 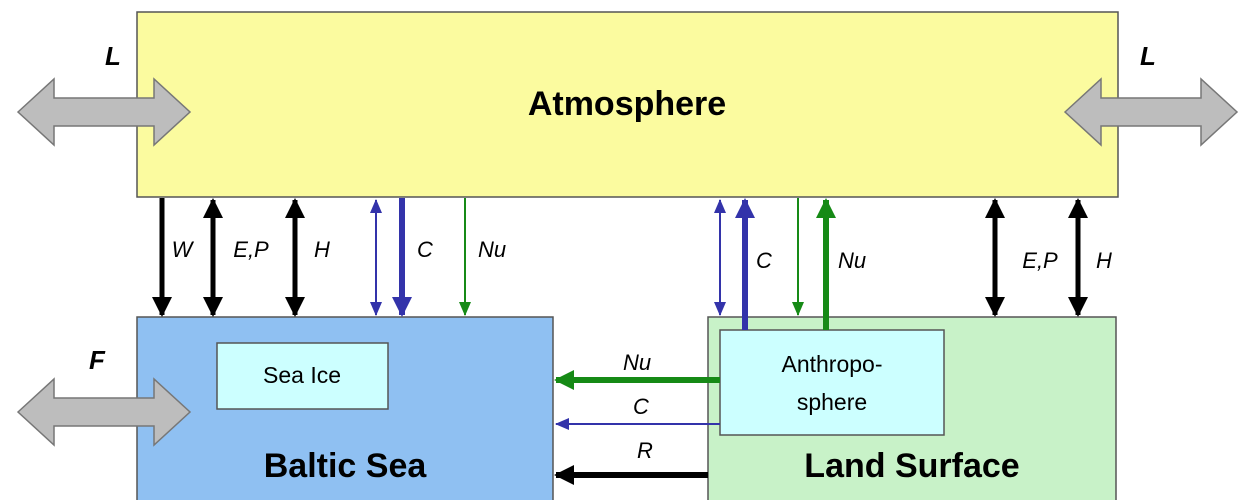 What do you see at coordinates (911, 466) in the screenshot?
I see `box-title: Land Surface` at bounding box center [911, 466].